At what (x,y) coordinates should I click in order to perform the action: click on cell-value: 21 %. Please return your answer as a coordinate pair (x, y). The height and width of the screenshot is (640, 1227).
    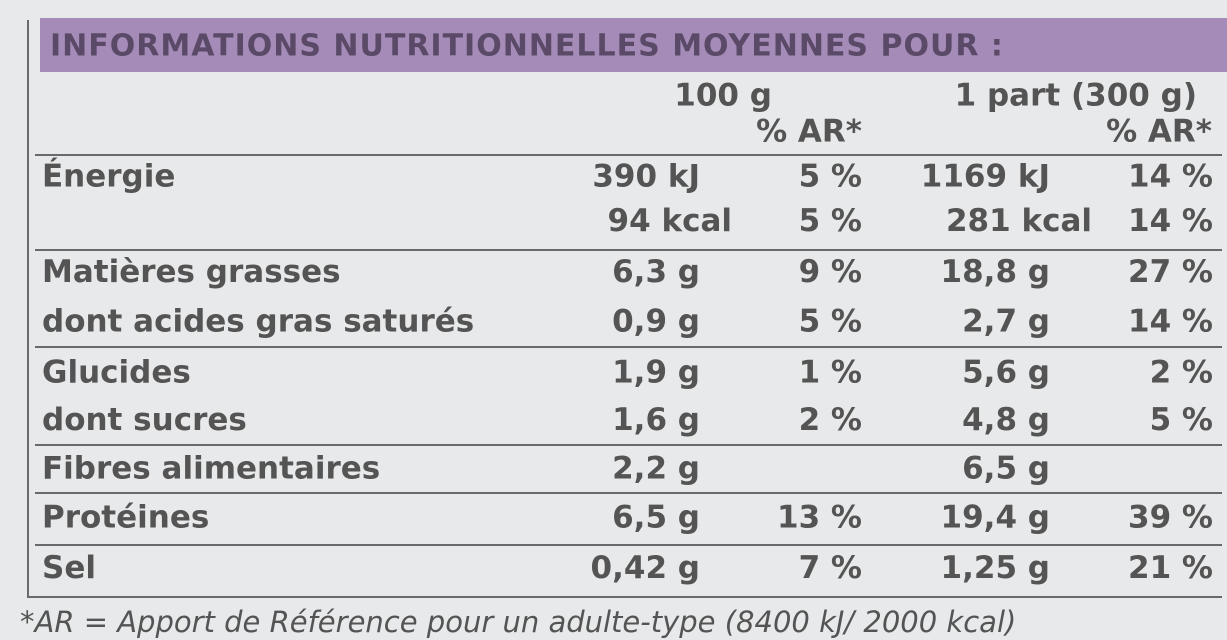
    Looking at the image, I should click on (1170, 568).